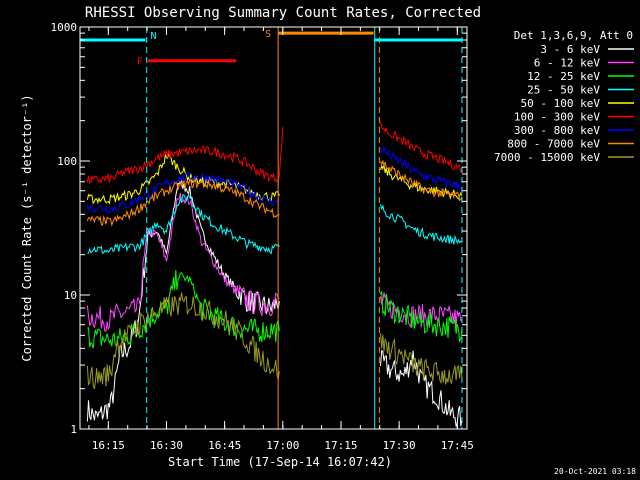 The height and width of the screenshot is (480, 640). I want to click on legend-label-50-100-kev: 50 - 100 keV, so click(561, 103).